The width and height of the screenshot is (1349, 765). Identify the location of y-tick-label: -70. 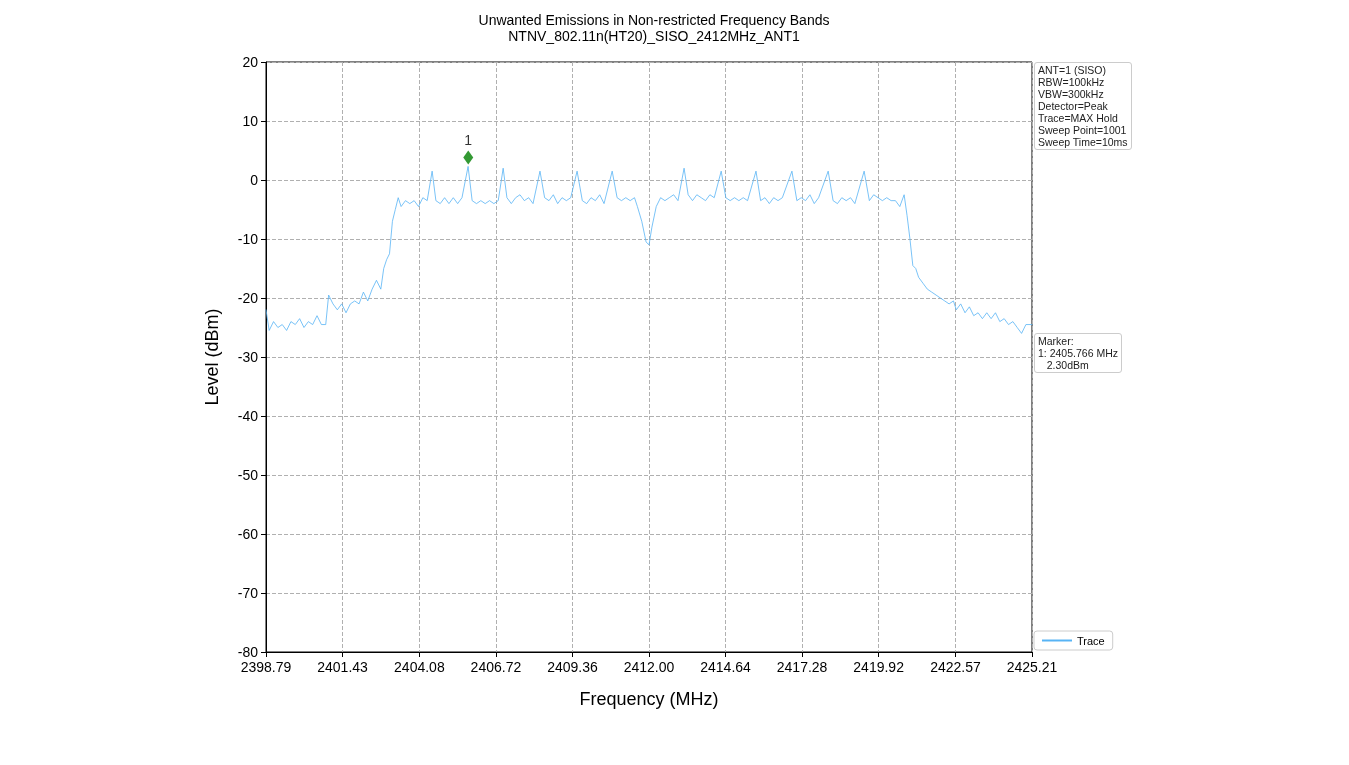
(248, 593).